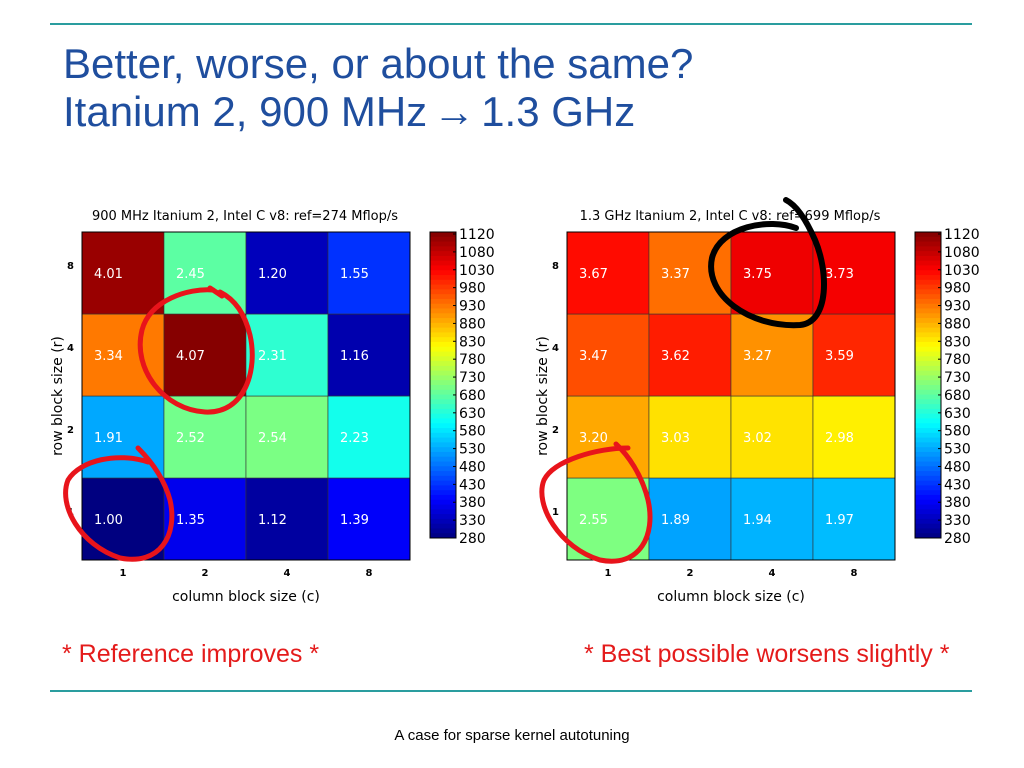 The image size is (1024, 768). I want to click on x-tick-label: 4, so click(287, 573).